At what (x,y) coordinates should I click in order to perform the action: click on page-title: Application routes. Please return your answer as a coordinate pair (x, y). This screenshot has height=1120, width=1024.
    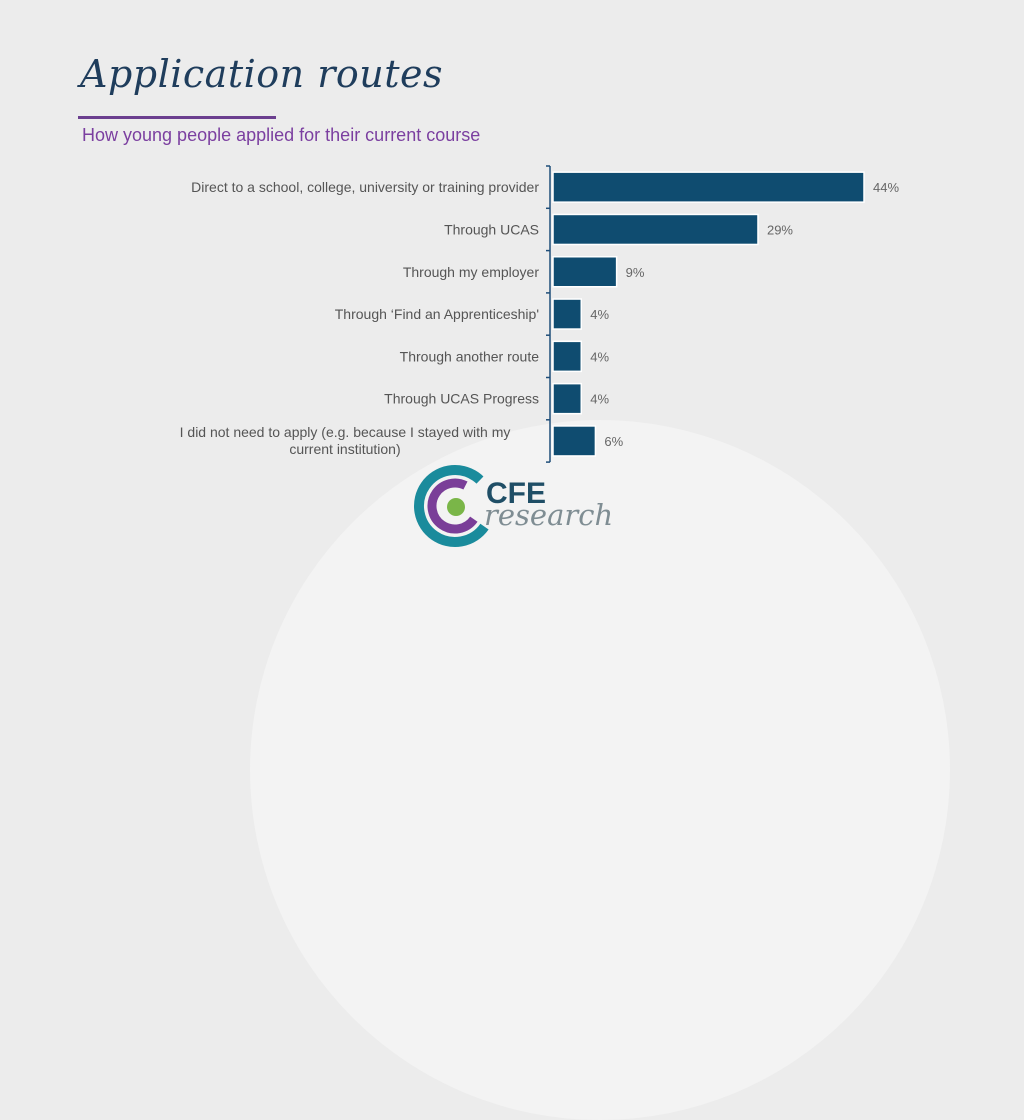
    Looking at the image, I should click on (261, 74).